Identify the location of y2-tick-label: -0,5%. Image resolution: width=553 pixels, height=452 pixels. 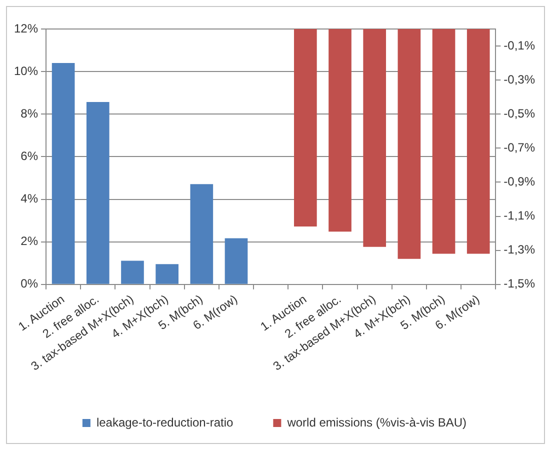
(520, 113).